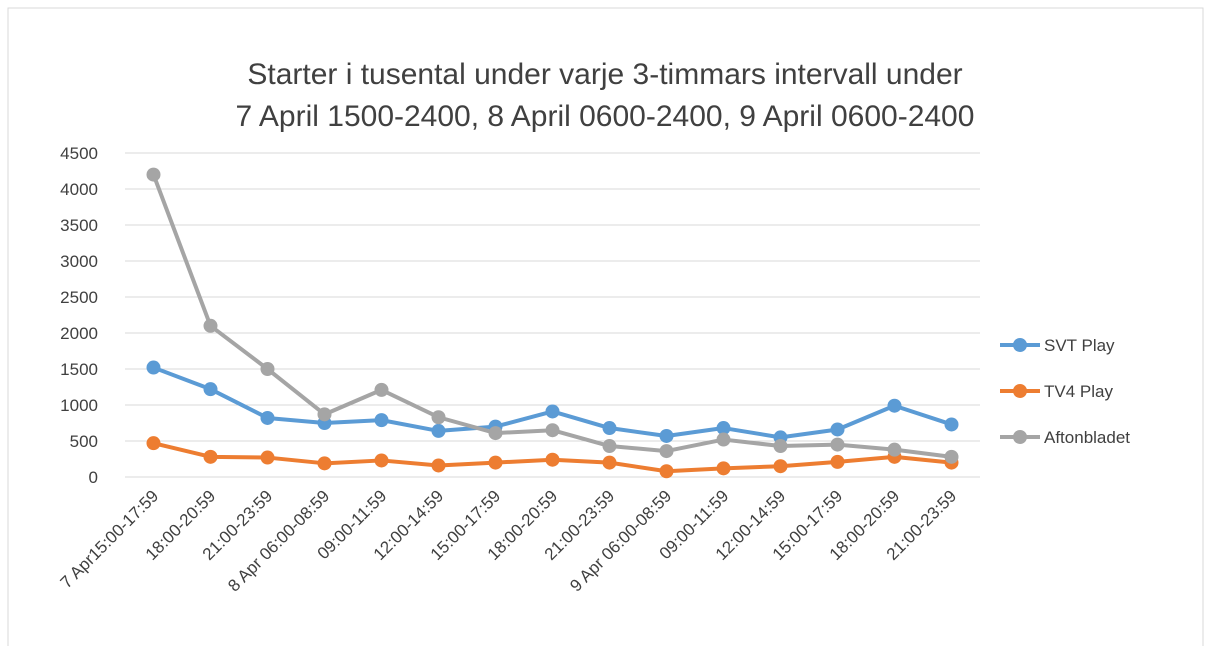 Image resolution: width=1211 pixels, height=651 pixels. What do you see at coordinates (84, 441) in the screenshot?
I see `y-tick-label: 500` at bounding box center [84, 441].